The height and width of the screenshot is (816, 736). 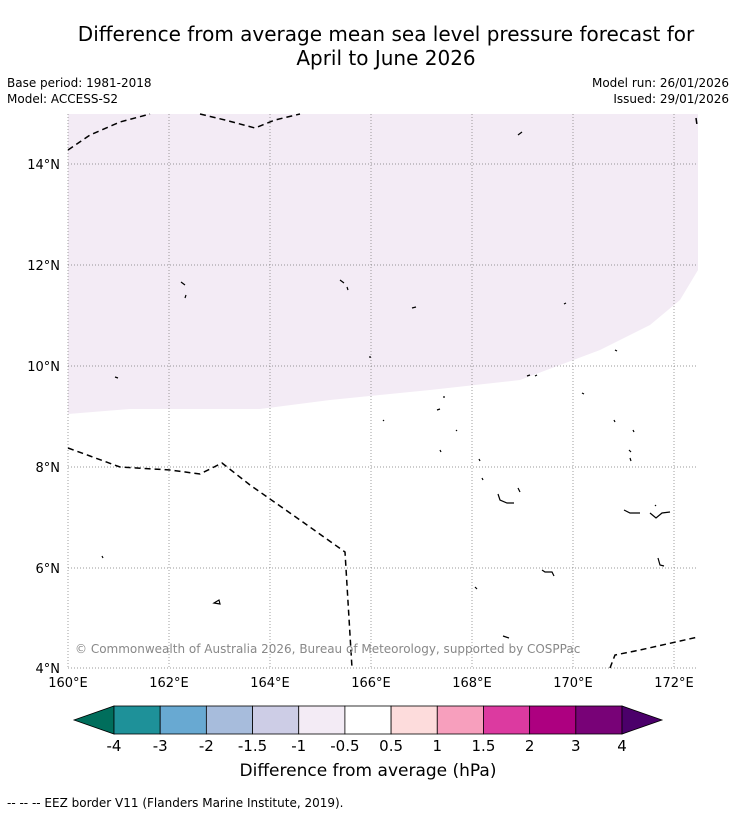 What do you see at coordinates (48, 569) in the screenshot?
I see `lat-label-6: 6°N` at bounding box center [48, 569].